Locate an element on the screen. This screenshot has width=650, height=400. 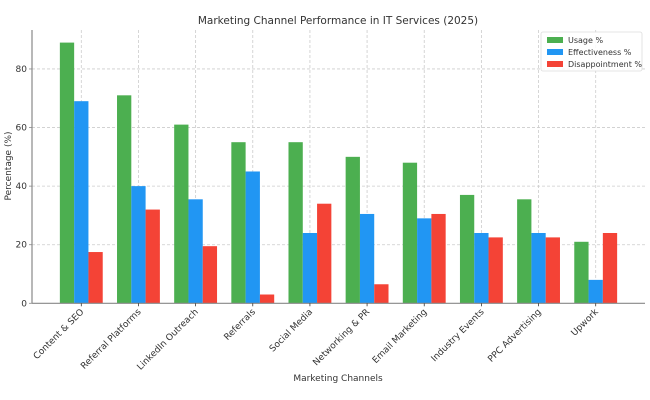
x-axis-title: Marketing Channels is located at coordinates (338, 379).